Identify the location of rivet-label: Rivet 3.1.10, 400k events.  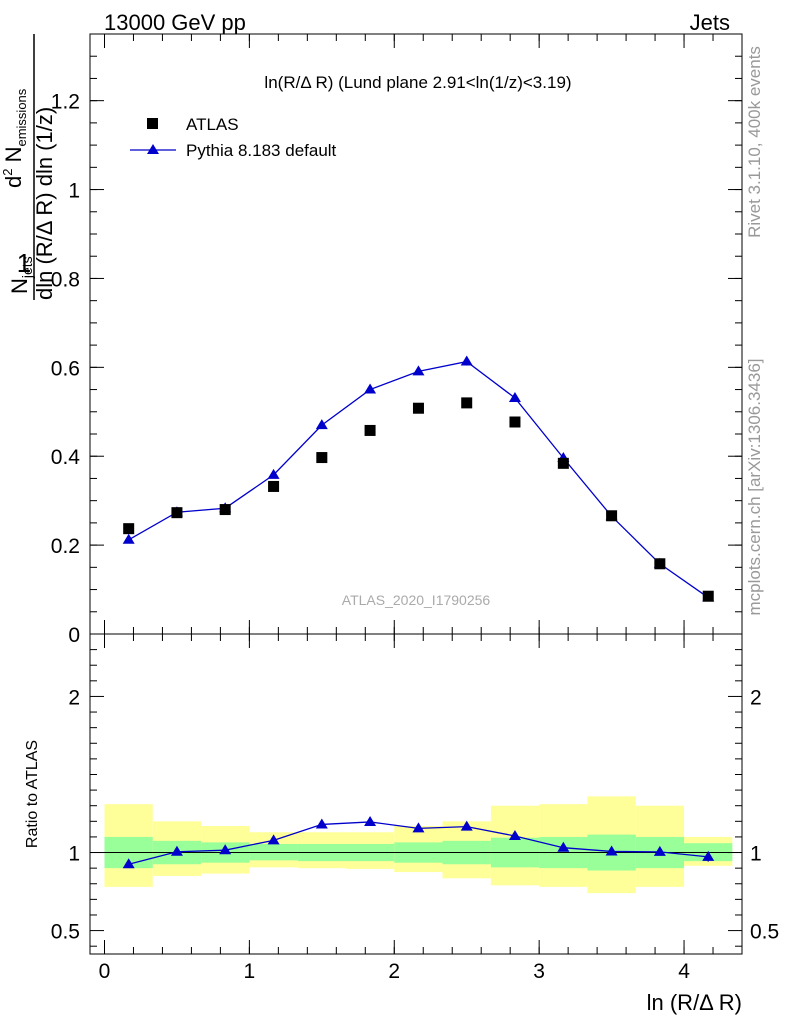
(754, 142).